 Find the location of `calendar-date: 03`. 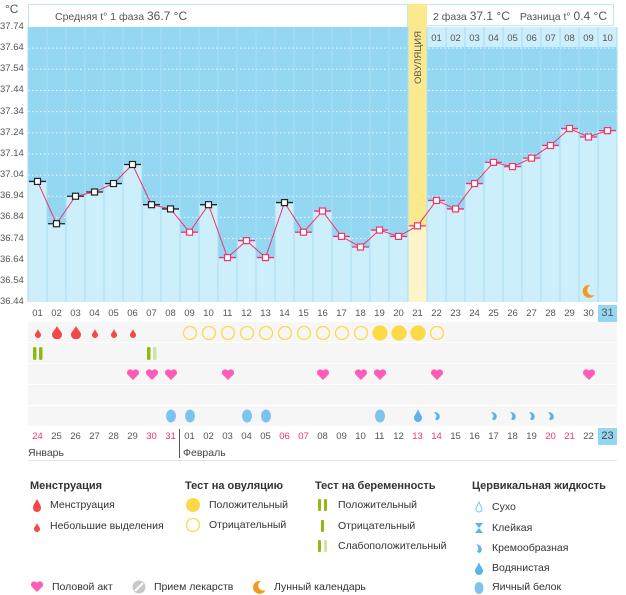

calendar-date: 03 is located at coordinates (227, 436).